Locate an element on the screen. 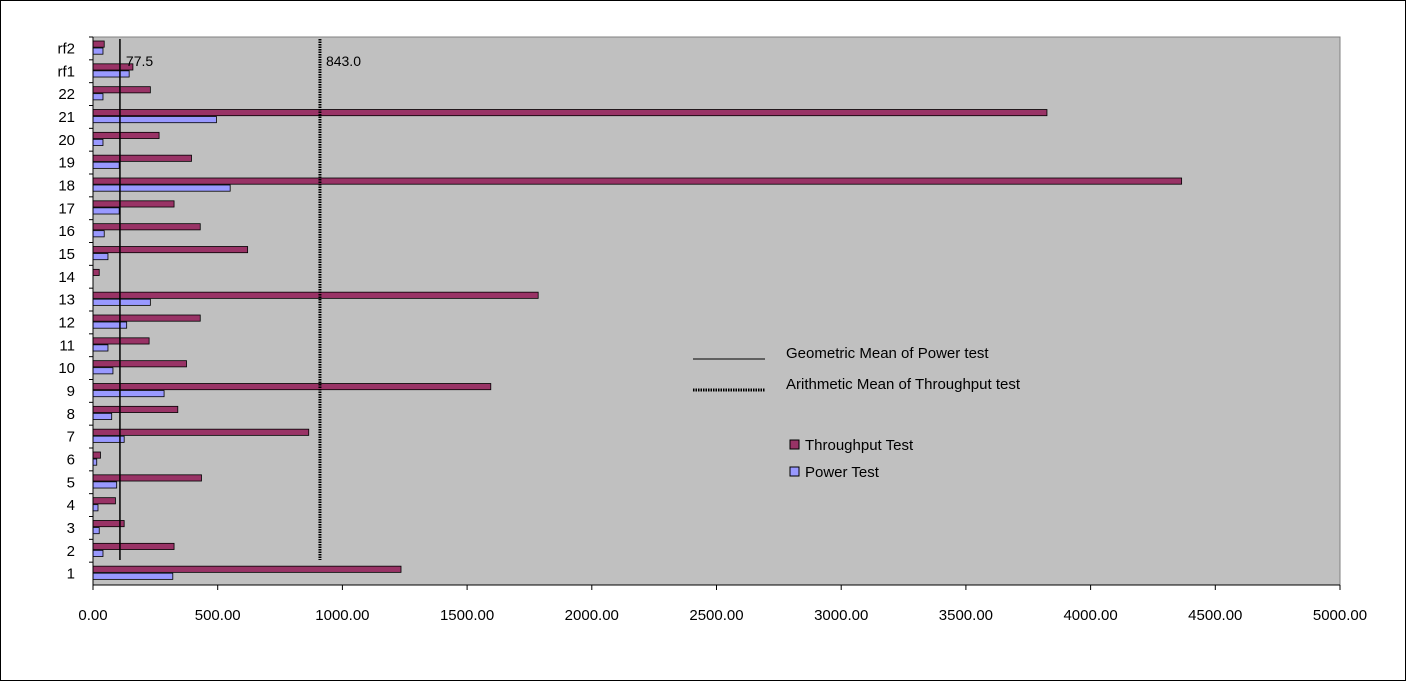 This screenshot has height=681, width=1406. y-tick-label-13: 13 is located at coordinates (66, 300).